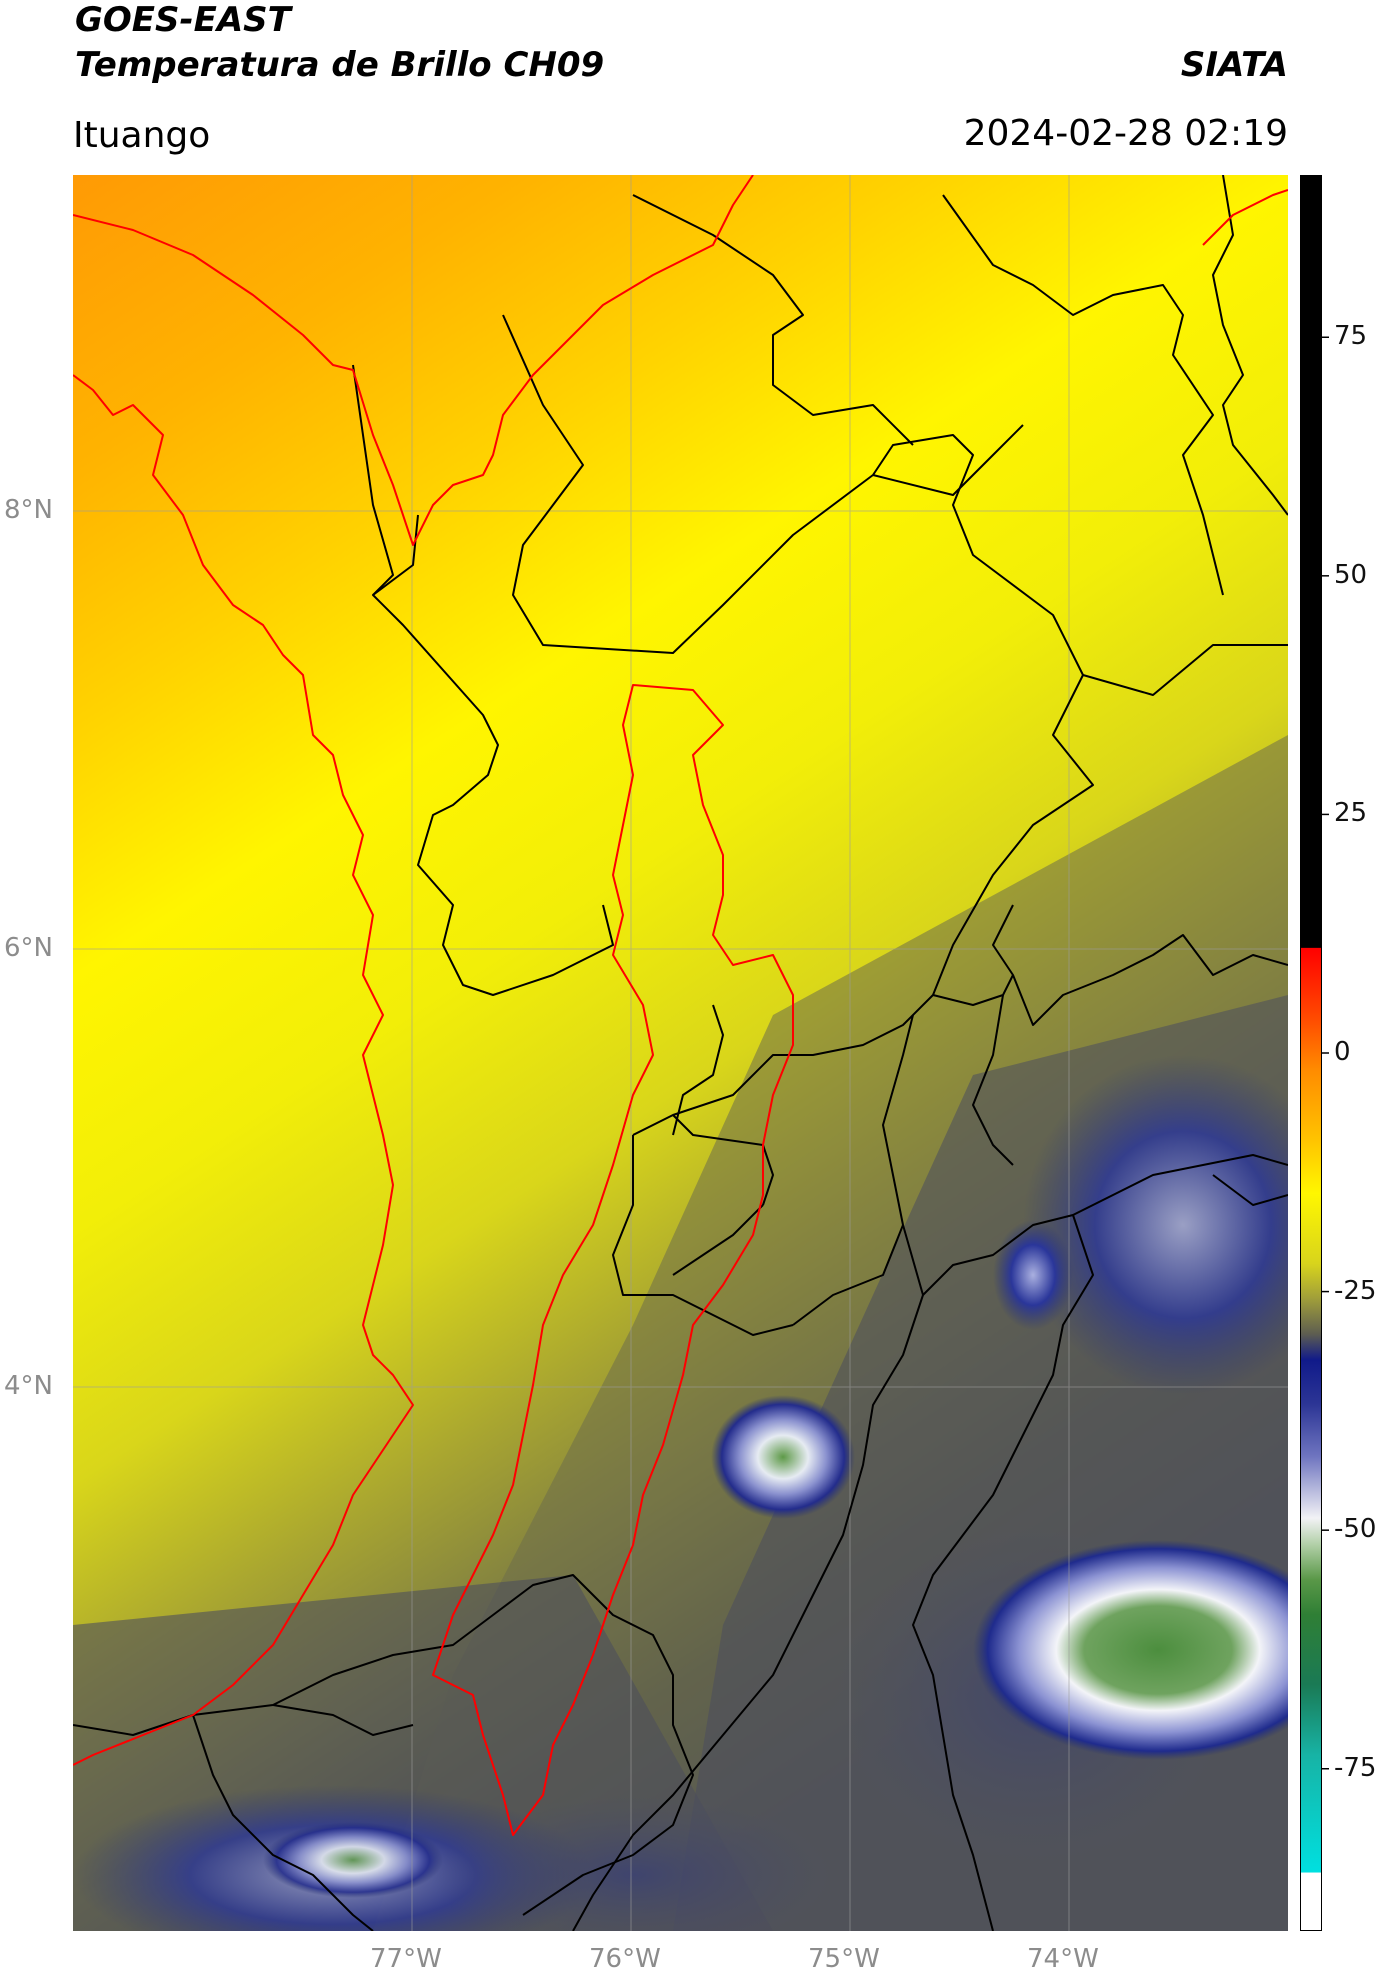 Image resolution: width=1384 pixels, height=1981 pixels. Describe the element at coordinates (1351, 813) in the screenshot. I see `colorbar-tick-label: 25` at that location.